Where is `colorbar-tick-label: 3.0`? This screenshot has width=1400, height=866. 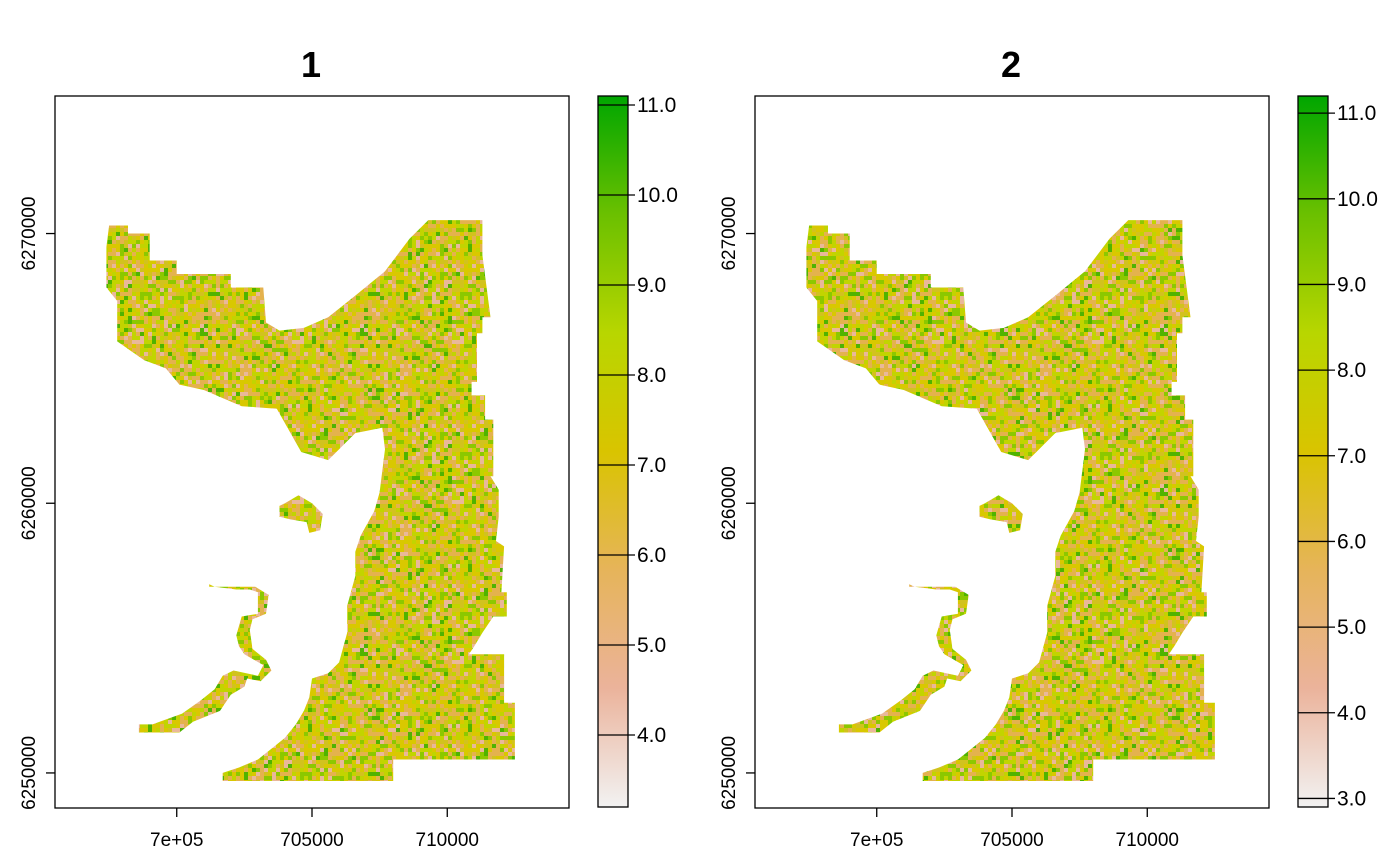 colorbar-tick-label: 3.0 is located at coordinates (1351, 798).